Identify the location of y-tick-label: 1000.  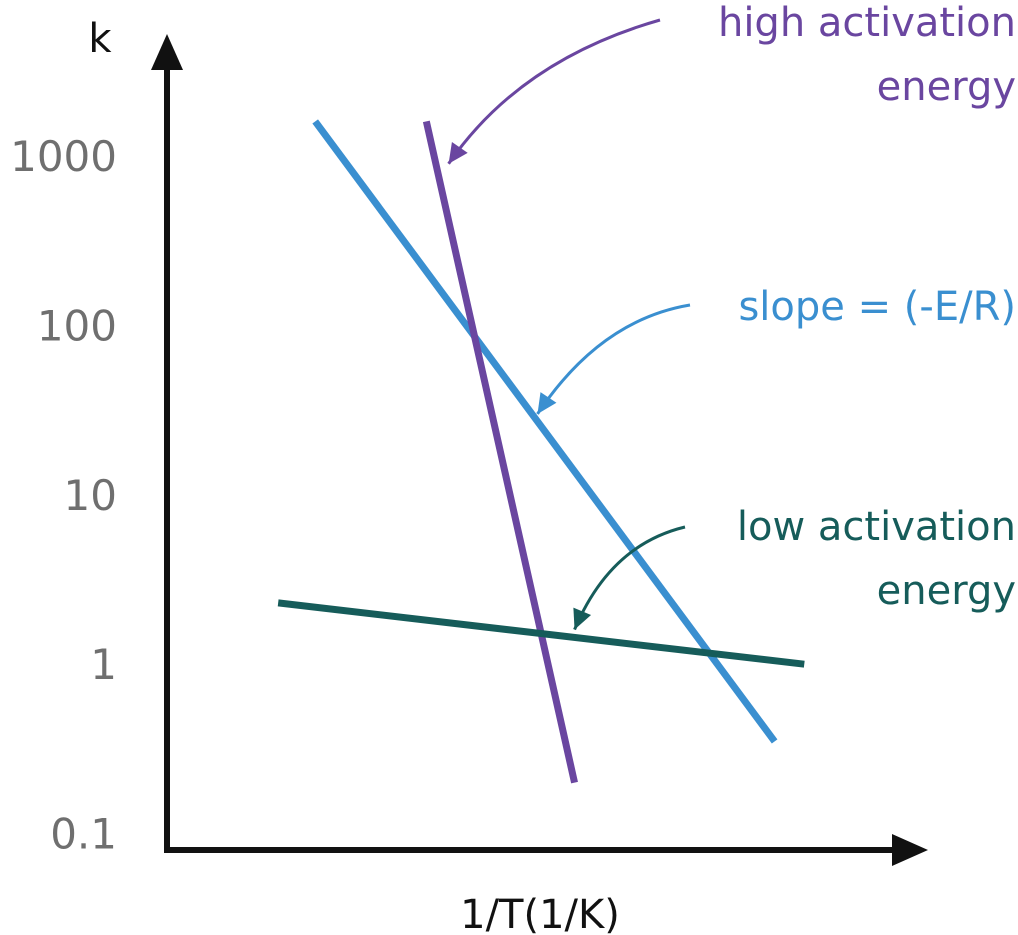
(63, 156).